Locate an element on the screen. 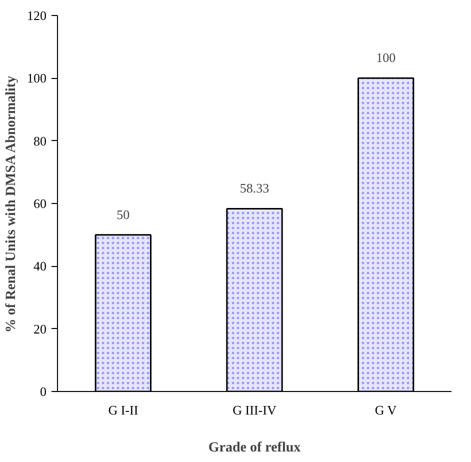  x-axis-title: Grade of reflux is located at coordinates (254, 448).